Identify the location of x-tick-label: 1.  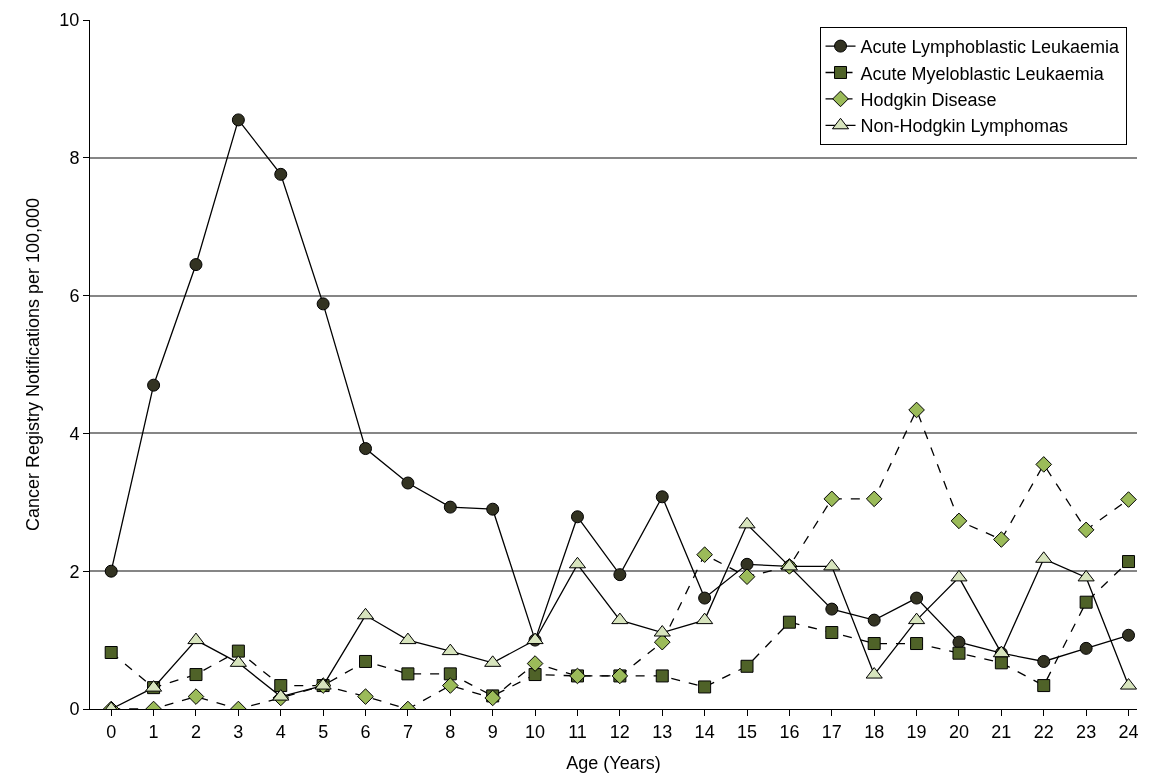
(153, 731).